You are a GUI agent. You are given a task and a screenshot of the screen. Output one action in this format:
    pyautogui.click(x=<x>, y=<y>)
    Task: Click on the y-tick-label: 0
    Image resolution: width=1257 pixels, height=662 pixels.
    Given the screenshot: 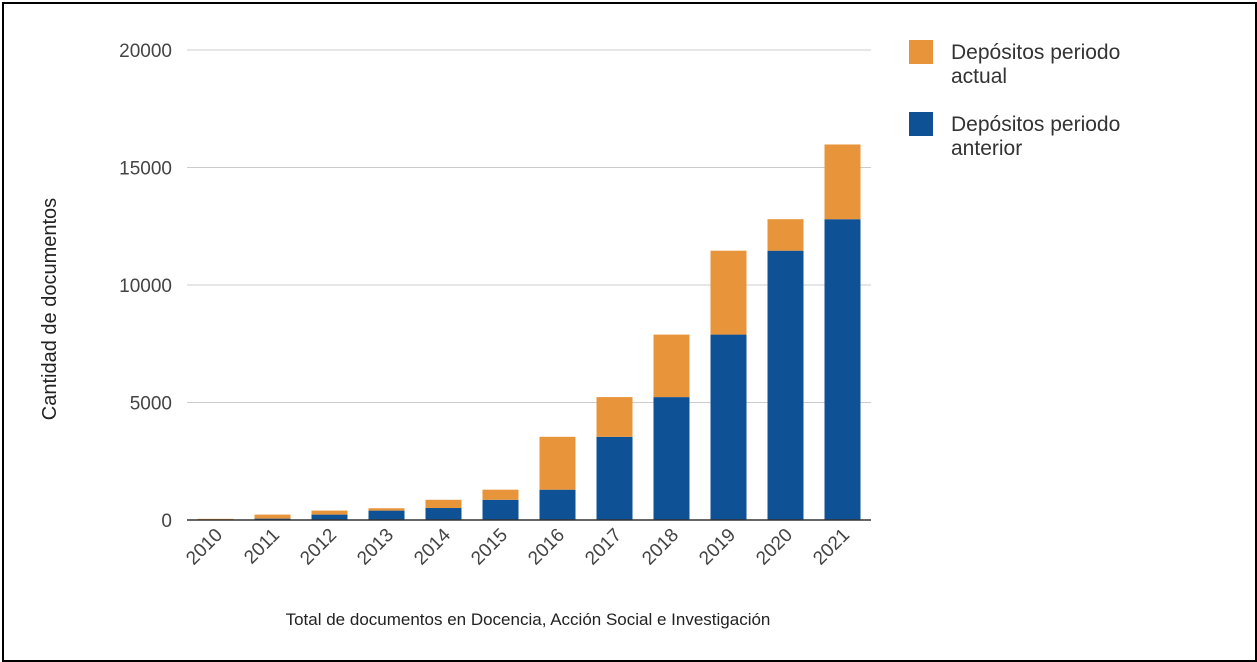 What is the action you would take?
    pyautogui.click(x=166, y=521)
    